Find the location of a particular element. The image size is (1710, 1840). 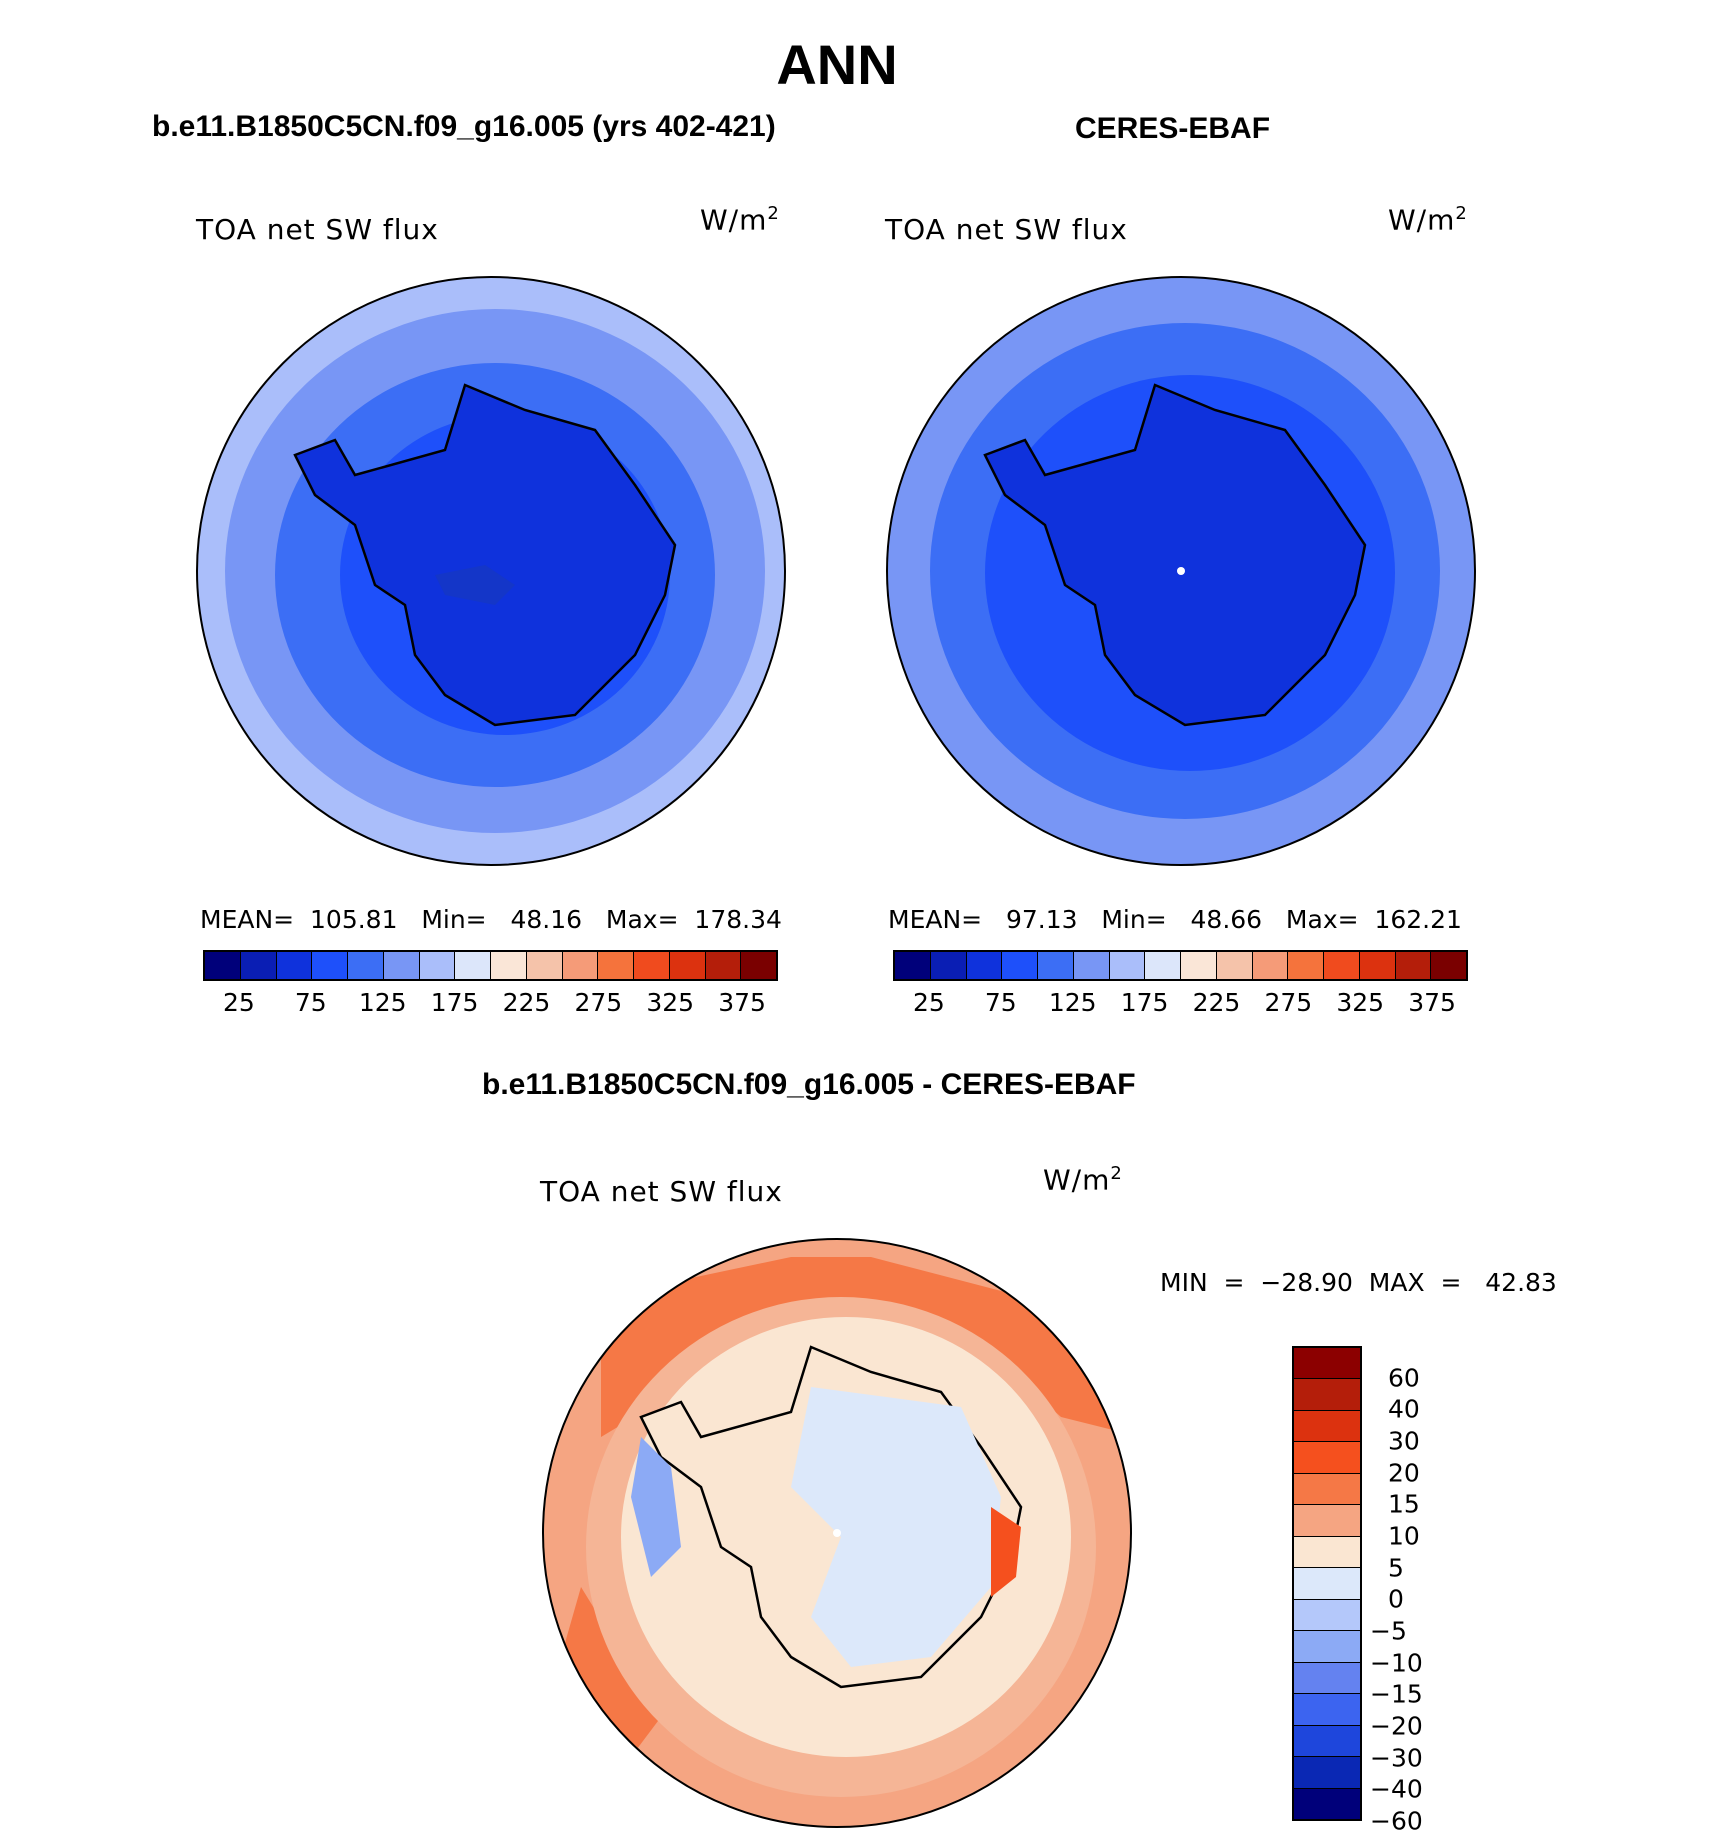

diff-polar-map is located at coordinates (837, 1533).